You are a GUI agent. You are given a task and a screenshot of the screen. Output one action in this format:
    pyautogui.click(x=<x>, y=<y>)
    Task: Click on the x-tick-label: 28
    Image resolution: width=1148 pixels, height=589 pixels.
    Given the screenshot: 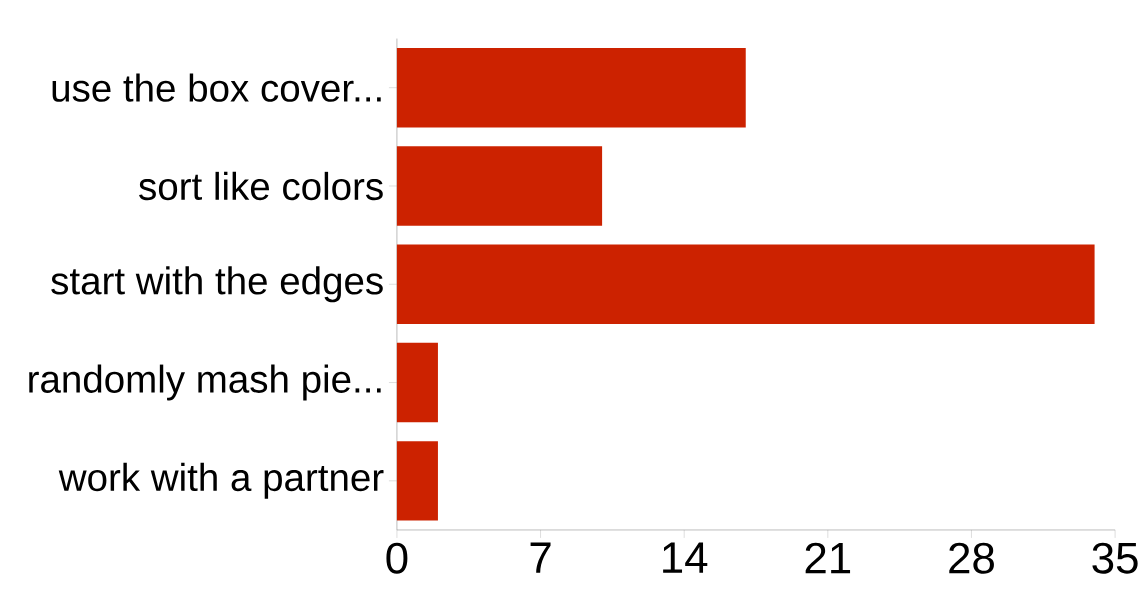 What is the action you would take?
    pyautogui.click(x=971, y=558)
    